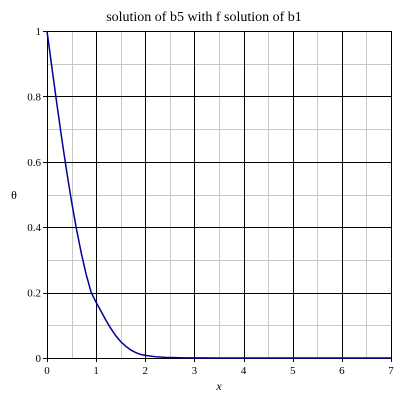 This screenshot has width=400, height=400. I want to click on x-tick-label: 0, so click(47, 371).